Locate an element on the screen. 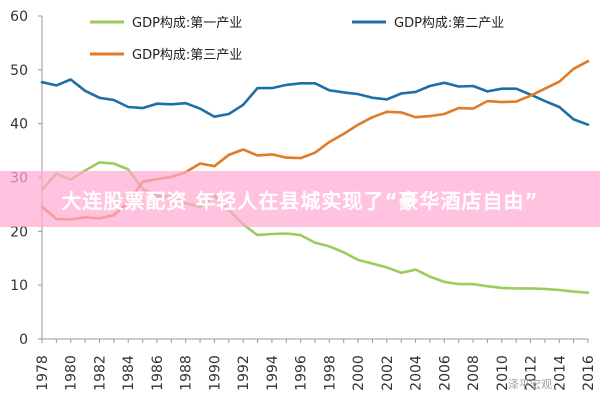 Image resolution: width=600 pixels, height=400 pixels. y-tick-label: 10 is located at coordinates (19, 286).